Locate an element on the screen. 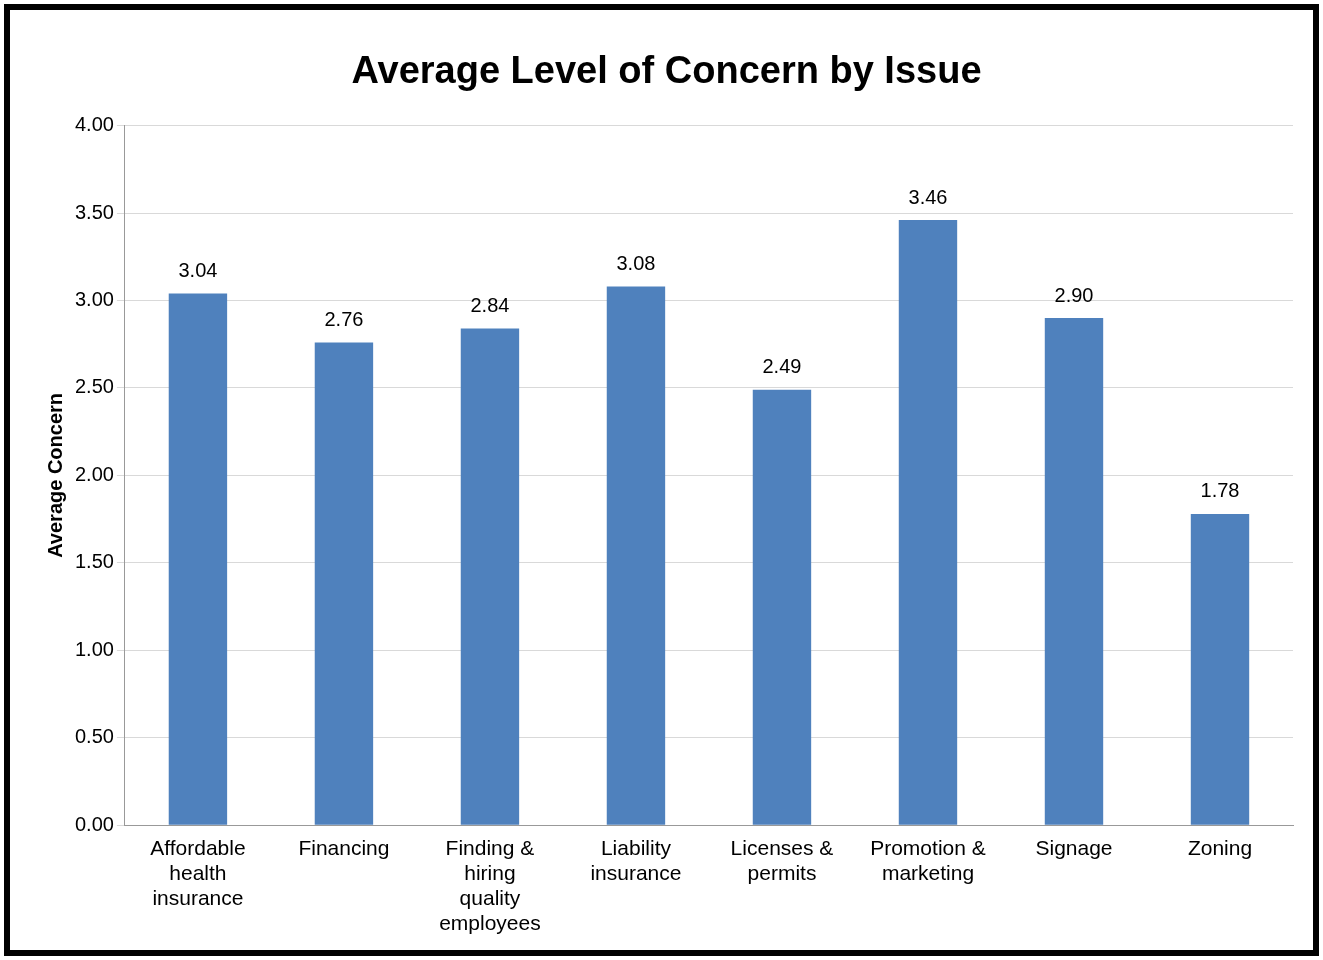 Image resolution: width=1323 pixels, height=960 pixels. data-label: 2.49 is located at coordinates (782, 366).